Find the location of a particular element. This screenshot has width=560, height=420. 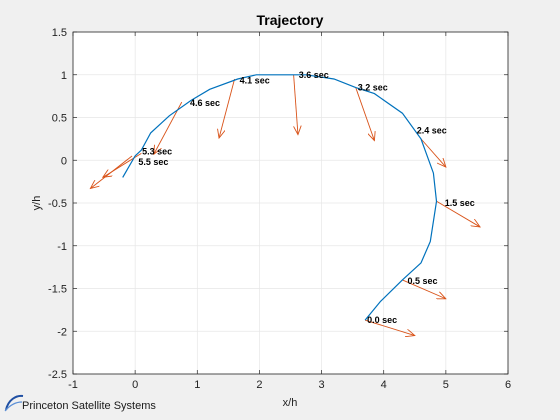

x-tick-label: 5 is located at coordinates (446, 385).